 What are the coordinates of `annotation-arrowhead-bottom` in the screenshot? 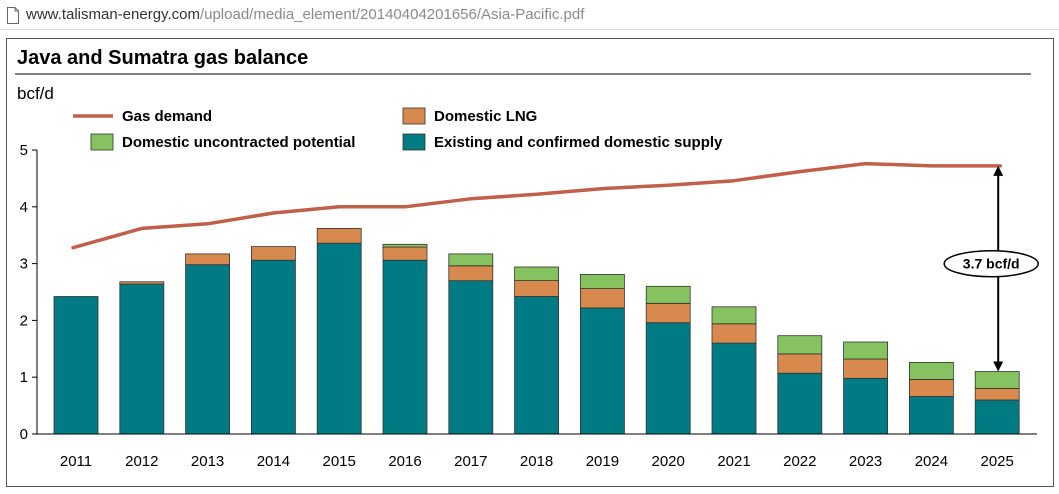 It's located at (998, 366).